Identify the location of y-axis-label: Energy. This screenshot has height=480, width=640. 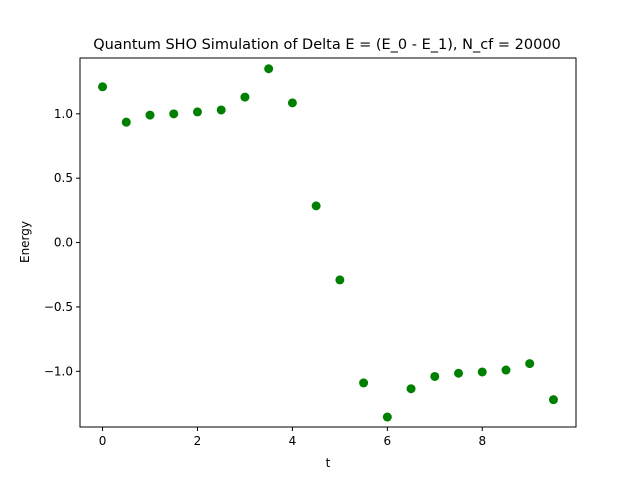
(25, 242).